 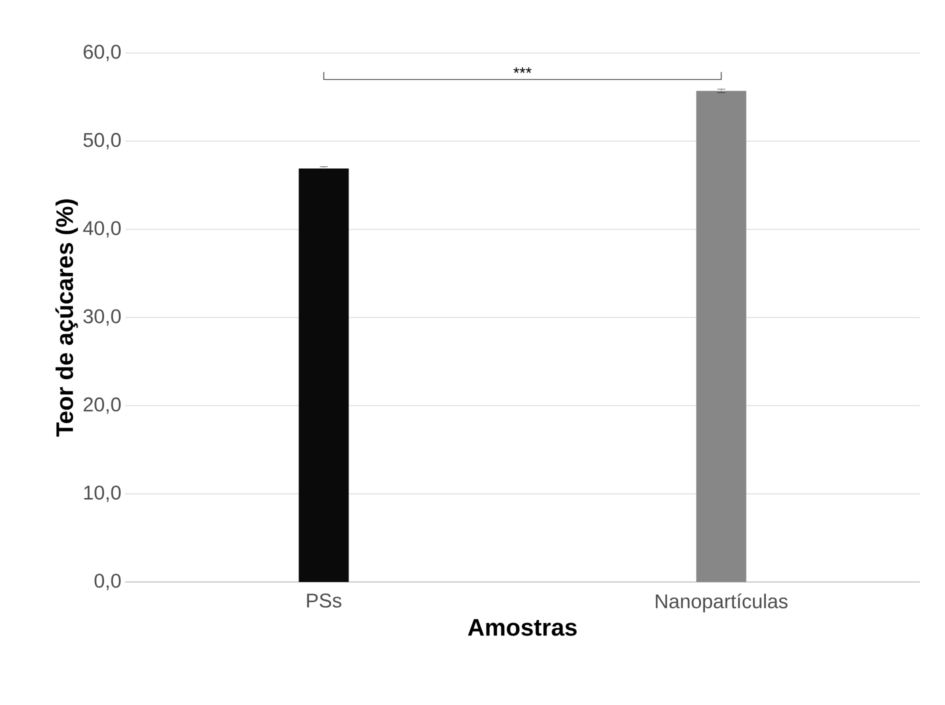 I want to click on y-tick-label: 40,0, so click(x=102, y=229).